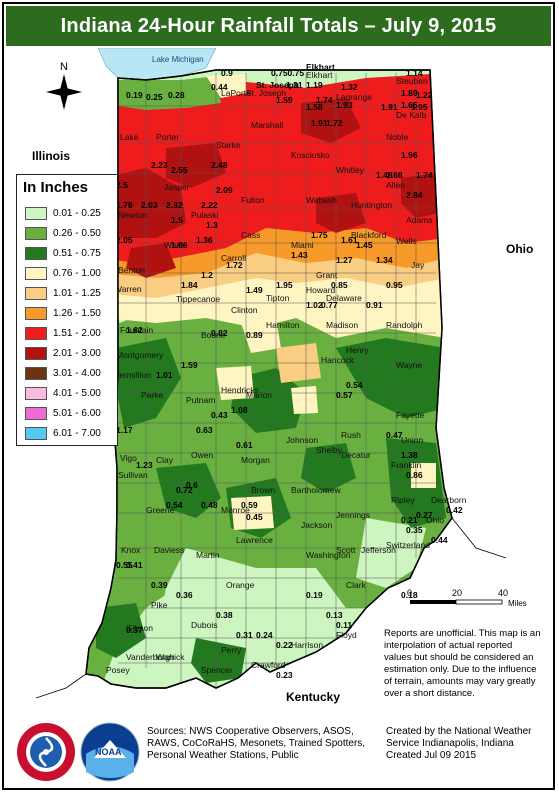 The width and height of the screenshot is (559, 794). Describe the element at coordinates (167, 137) in the screenshot. I see `county-label: Porter` at that location.